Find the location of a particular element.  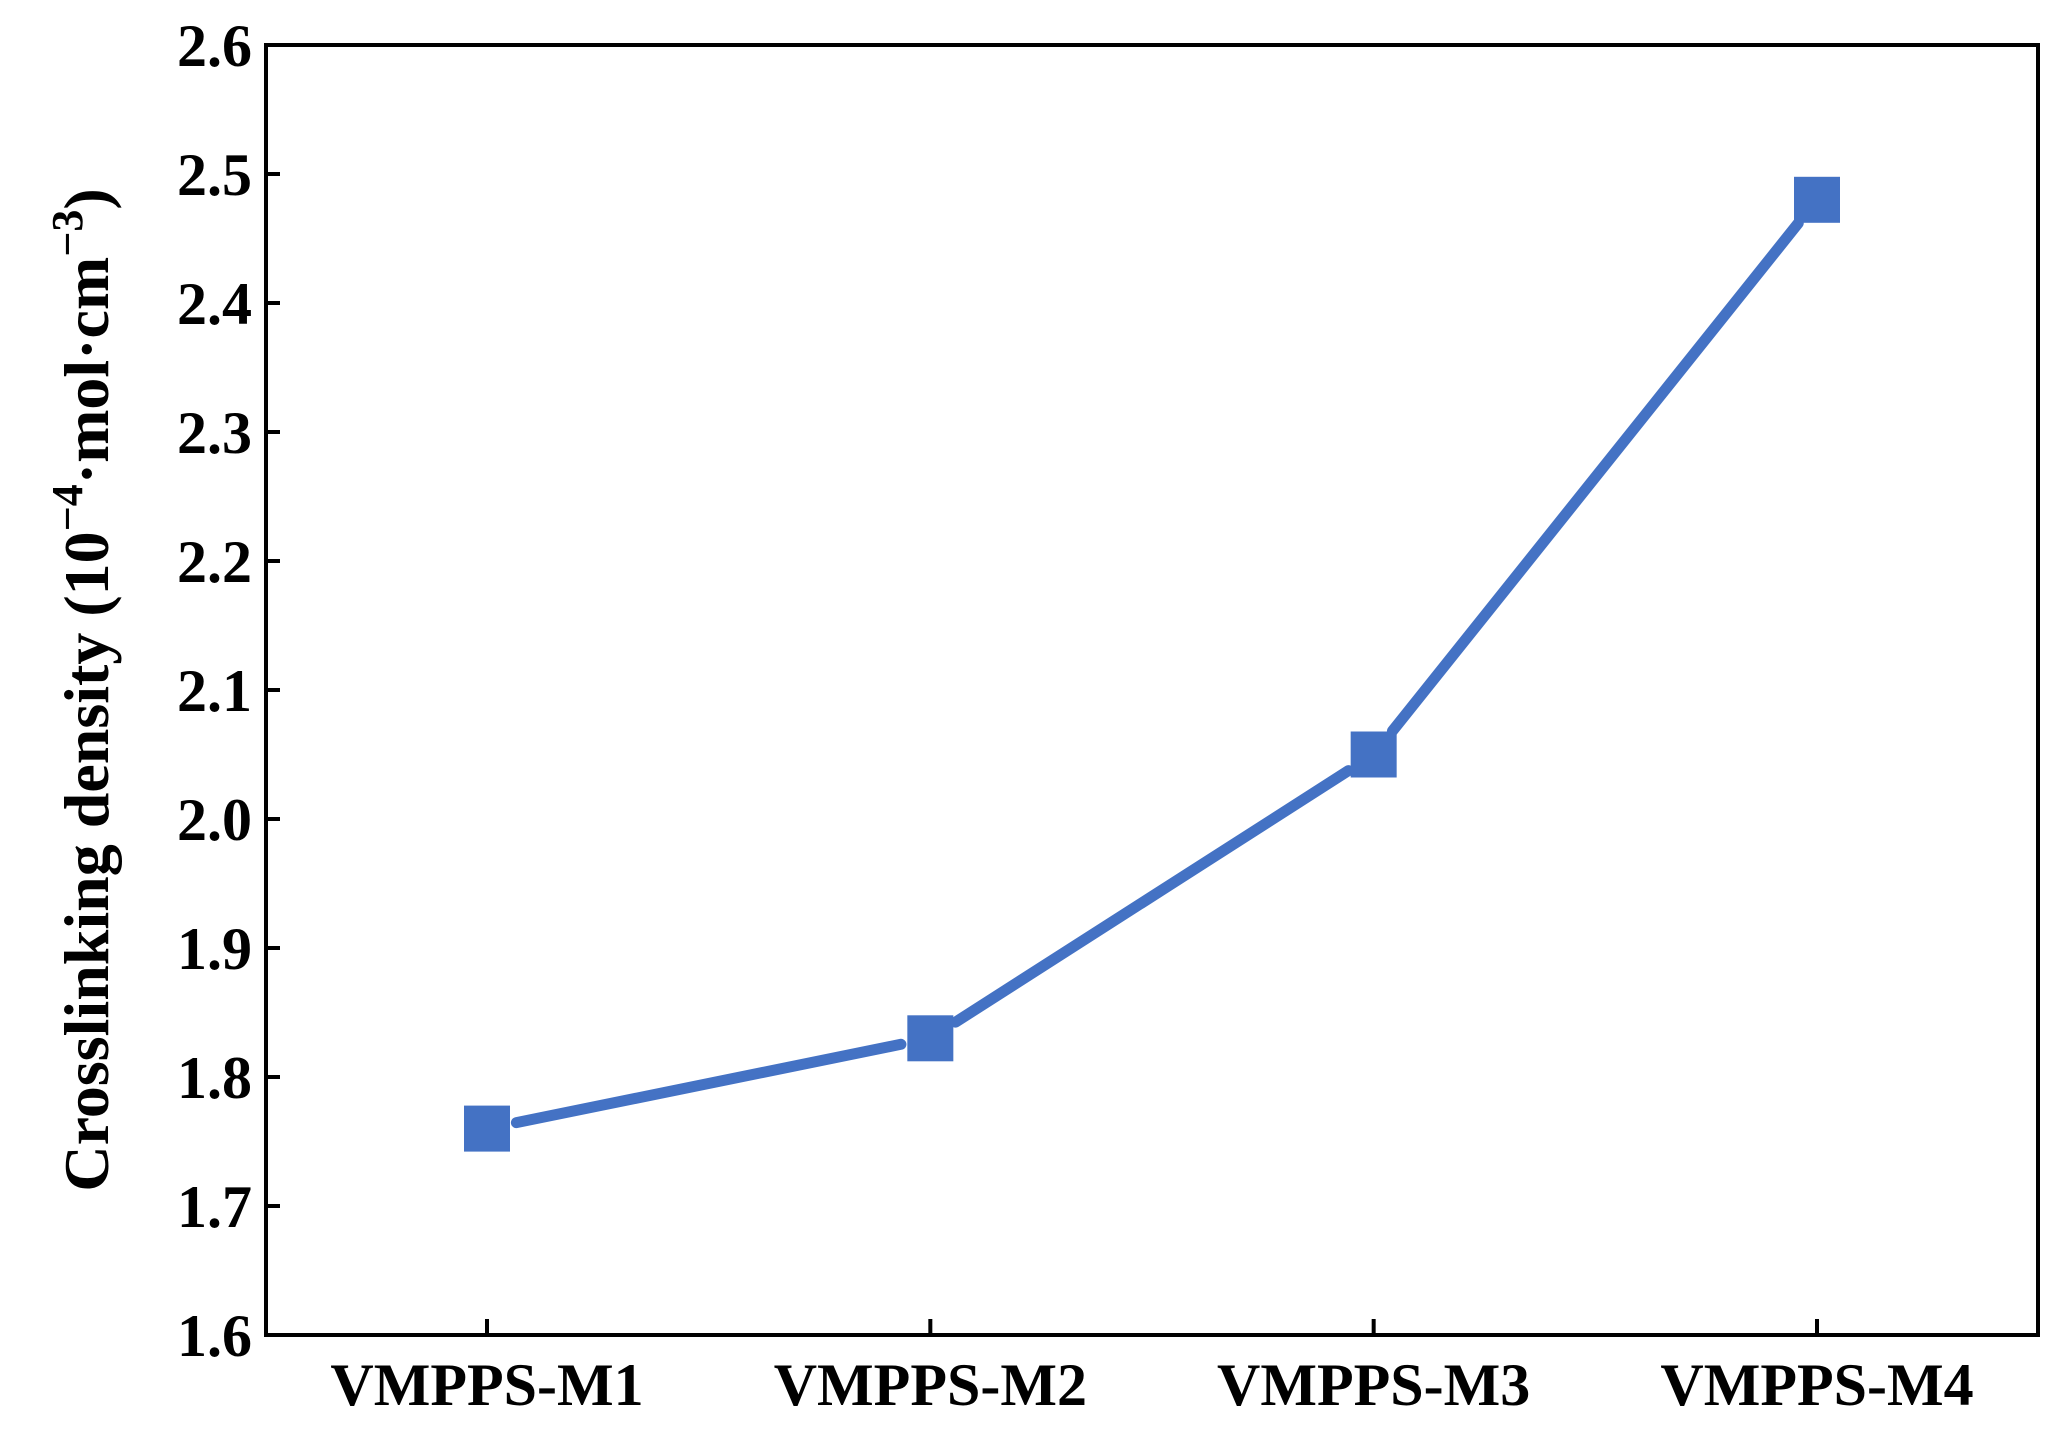

y-tick-label: 2.3 is located at coordinates (214, 433).